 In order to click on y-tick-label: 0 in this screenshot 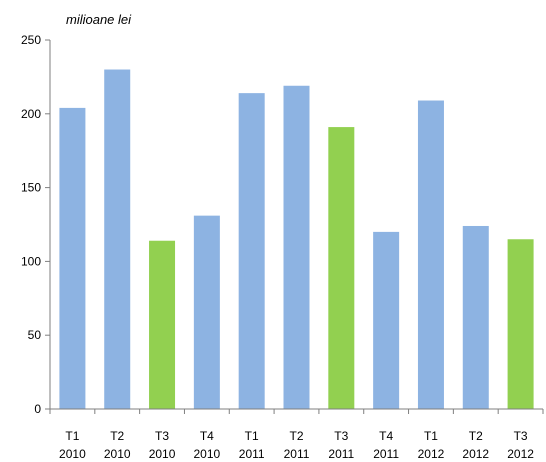, I will do `click(37, 409)`.